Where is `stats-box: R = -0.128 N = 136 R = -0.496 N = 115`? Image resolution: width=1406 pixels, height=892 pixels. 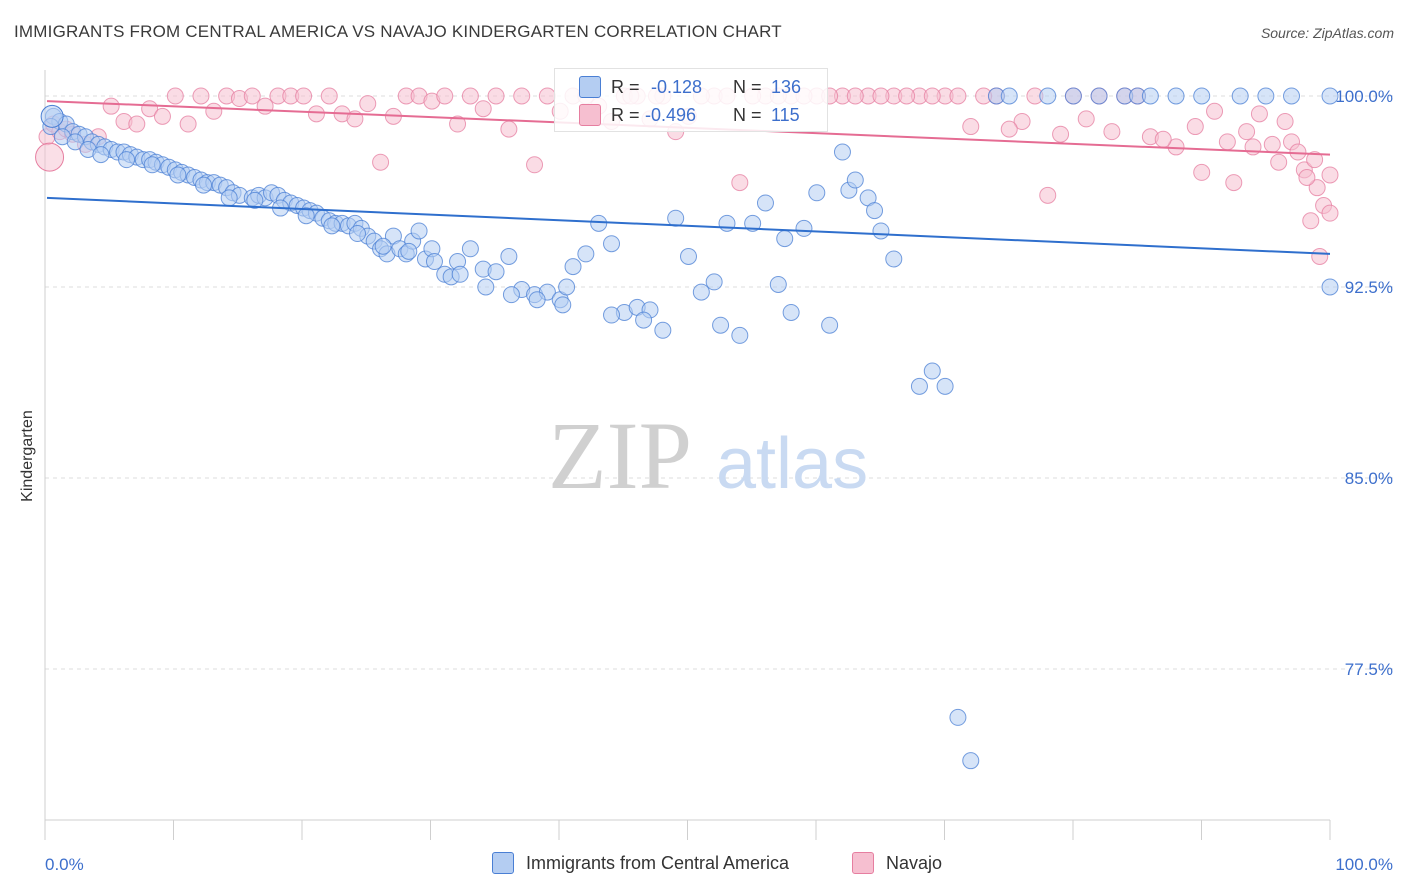
stats-box: R = -0.128 N = 136 R = -0.496 N = 115 is located at coordinates (691, 100).